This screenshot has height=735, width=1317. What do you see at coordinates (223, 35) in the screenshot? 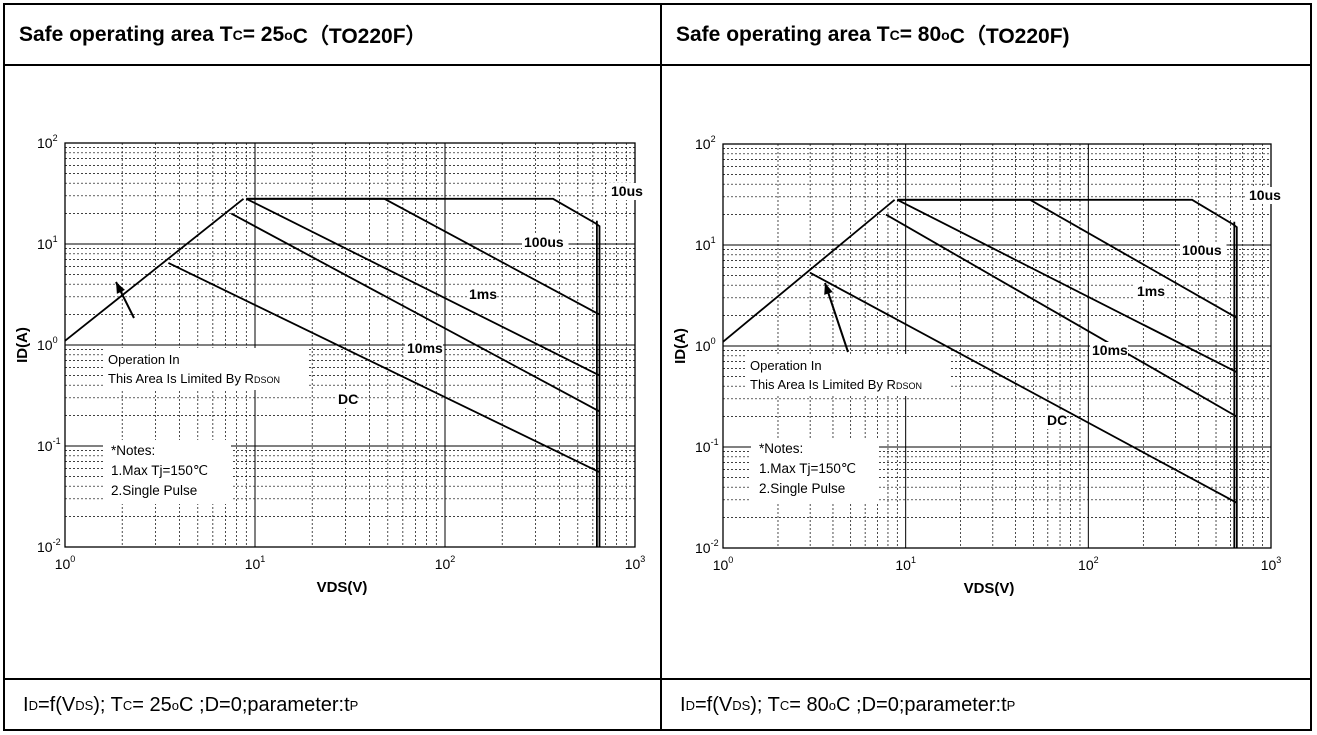
I see `panel-left-title: Safe operating area T C = 25 o C（TO220F）` at bounding box center [223, 35].